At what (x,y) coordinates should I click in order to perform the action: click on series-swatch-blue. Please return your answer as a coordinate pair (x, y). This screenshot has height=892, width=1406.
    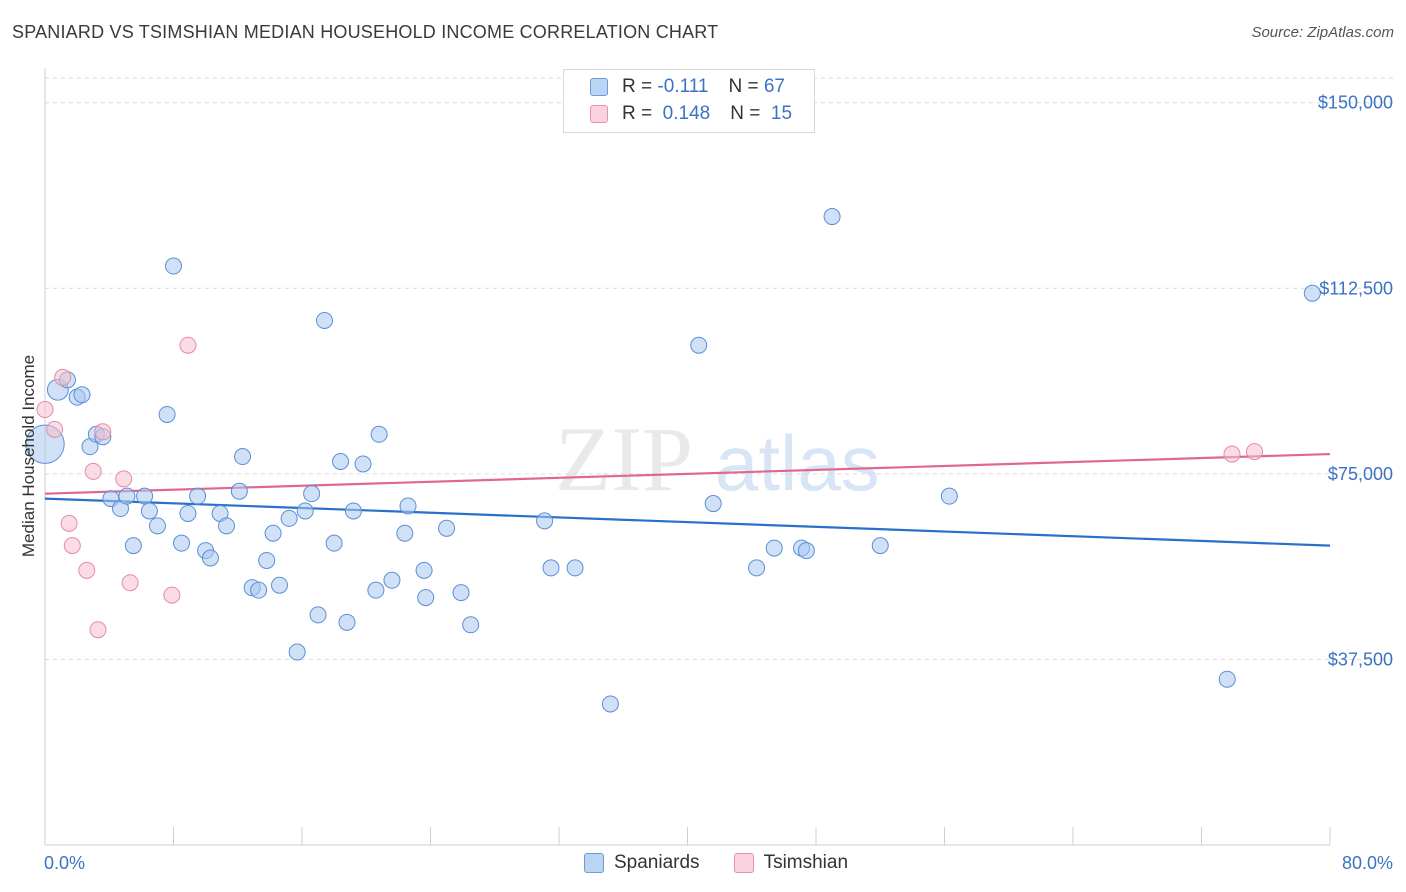
    Looking at the image, I should click on (594, 863).